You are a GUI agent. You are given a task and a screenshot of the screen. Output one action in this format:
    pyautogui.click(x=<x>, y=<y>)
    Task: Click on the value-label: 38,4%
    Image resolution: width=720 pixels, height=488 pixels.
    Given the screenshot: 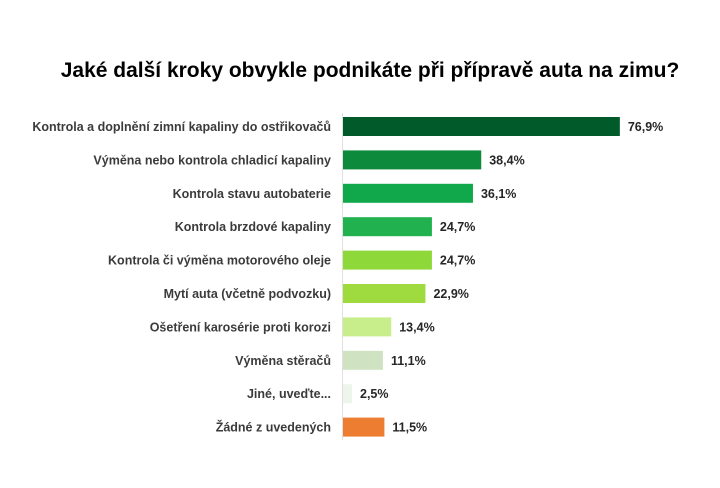 What is the action you would take?
    pyautogui.click(x=506, y=160)
    